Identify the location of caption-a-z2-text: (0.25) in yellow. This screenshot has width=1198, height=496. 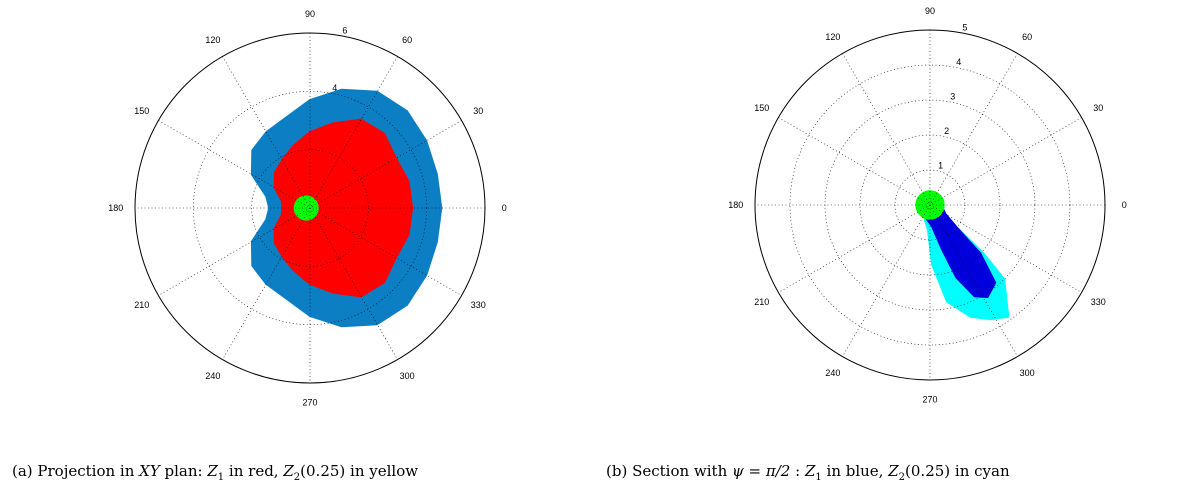
(359, 471).